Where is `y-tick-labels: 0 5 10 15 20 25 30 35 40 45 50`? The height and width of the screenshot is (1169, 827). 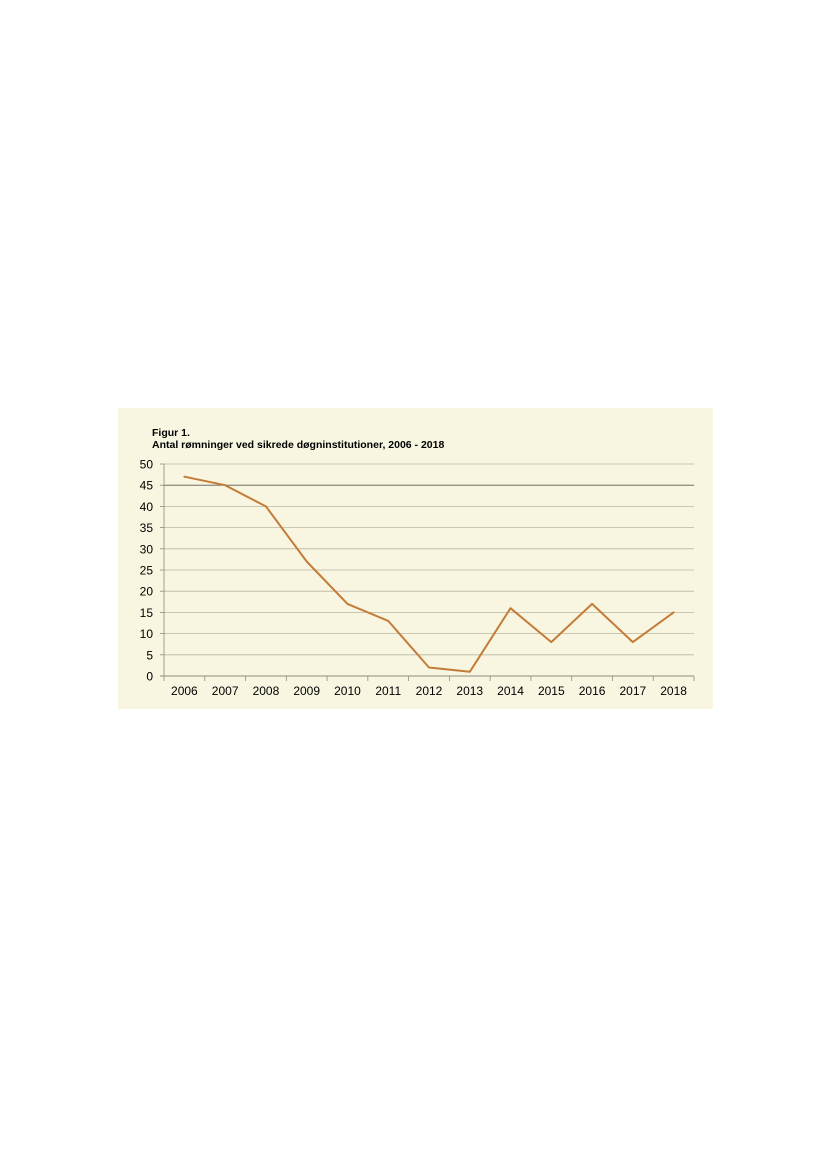 y-tick-labels: 0 5 10 15 20 25 30 35 40 45 50 is located at coordinates (147, 571).